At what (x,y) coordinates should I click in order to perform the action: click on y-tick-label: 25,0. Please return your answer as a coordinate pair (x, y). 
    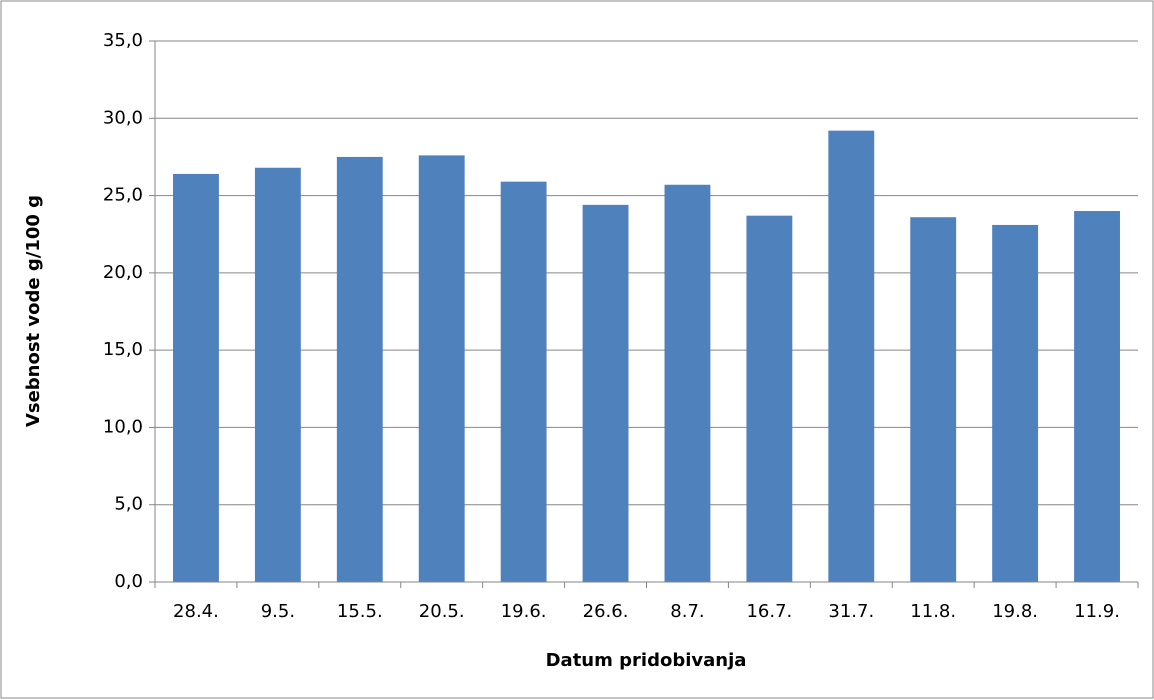
    Looking at the image, I should click on (123, 195).